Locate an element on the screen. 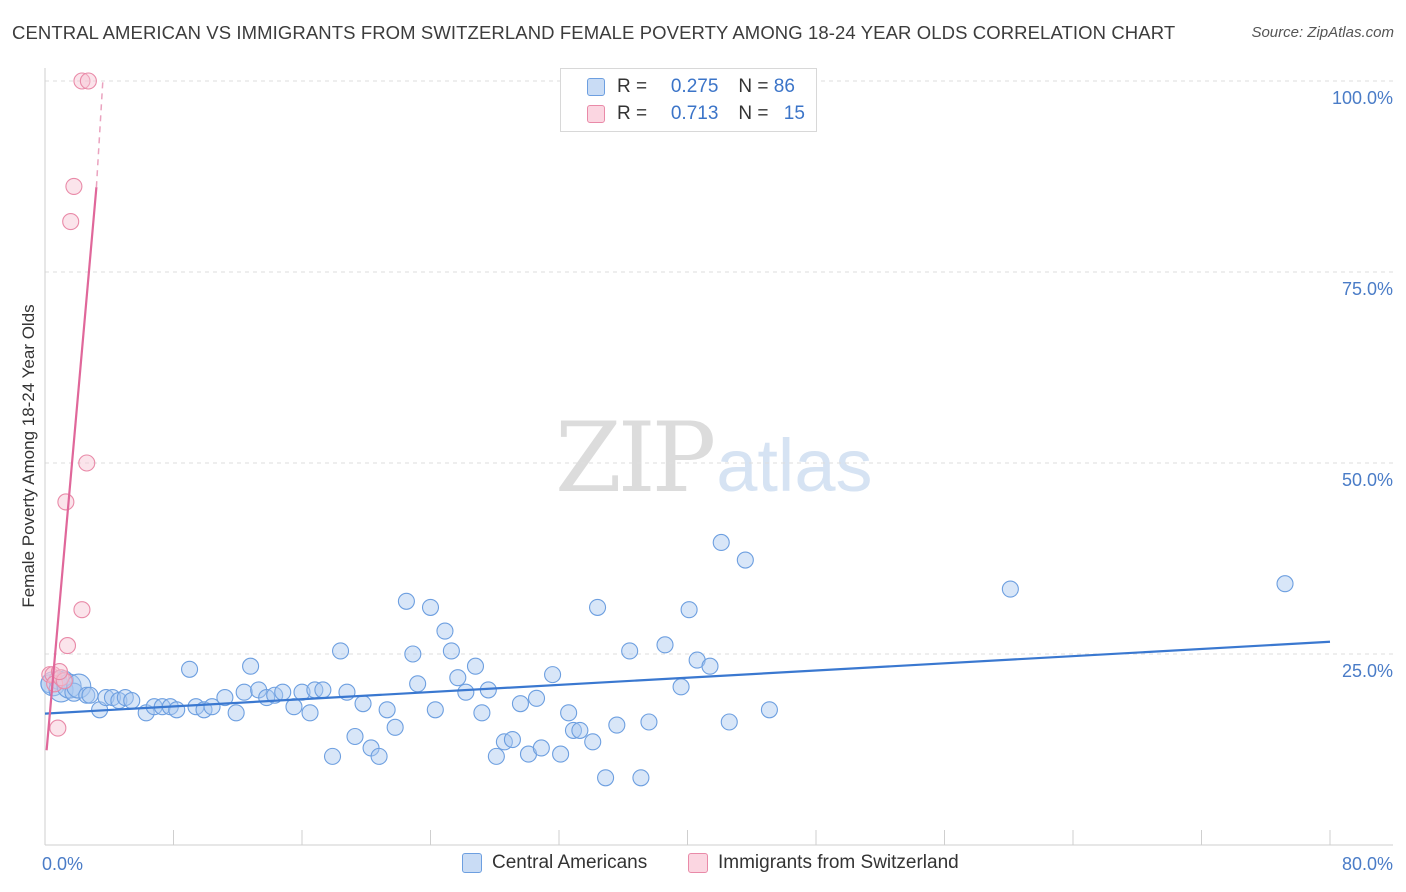  watermark-atlas: atlas is located at coordinates (794, 465).